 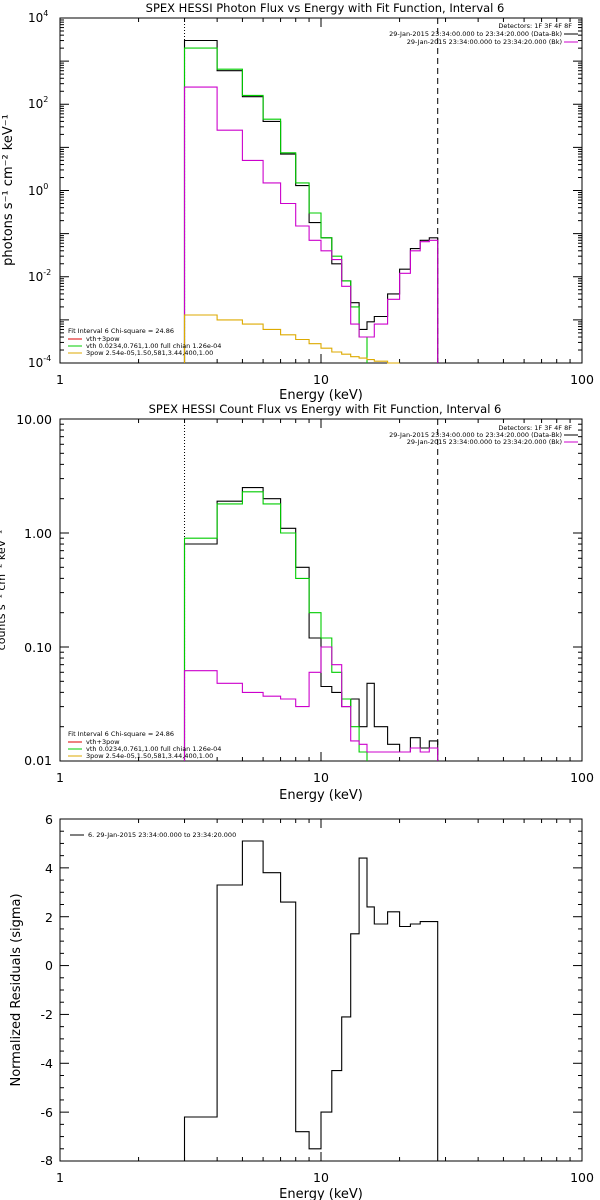 I want to click on y-tick-label: 10⁻⁴, so click(x=39, y=362).